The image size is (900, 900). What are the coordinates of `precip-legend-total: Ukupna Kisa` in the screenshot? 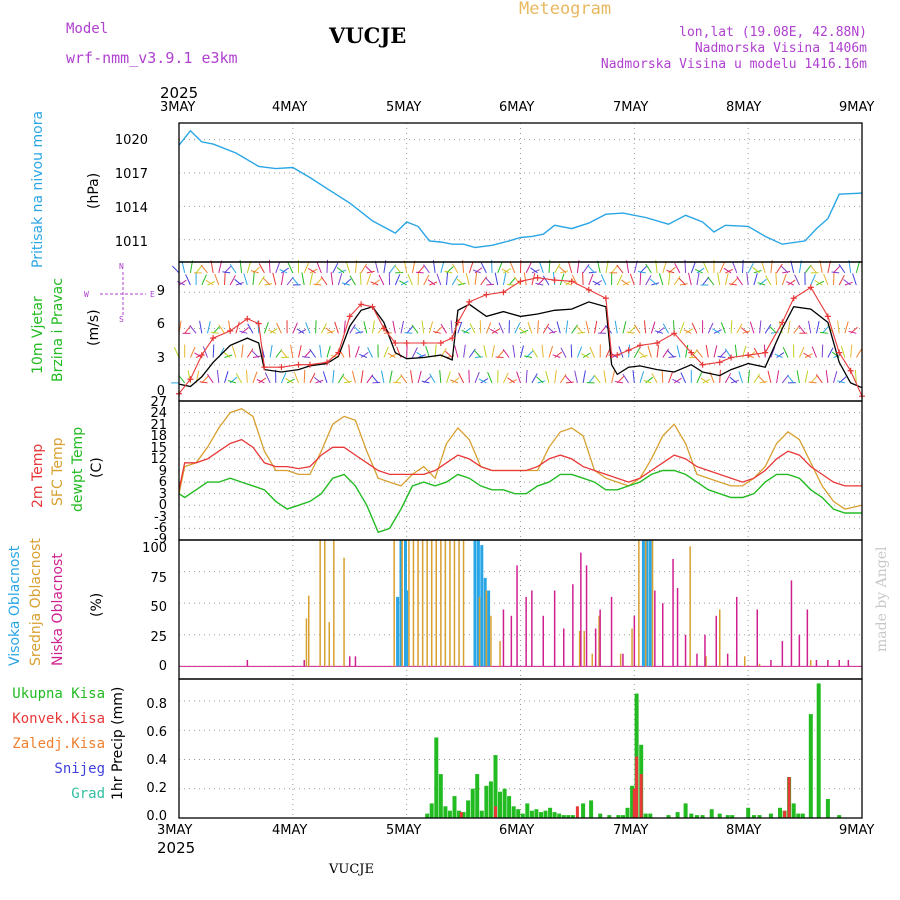 It's located at (58, 694).